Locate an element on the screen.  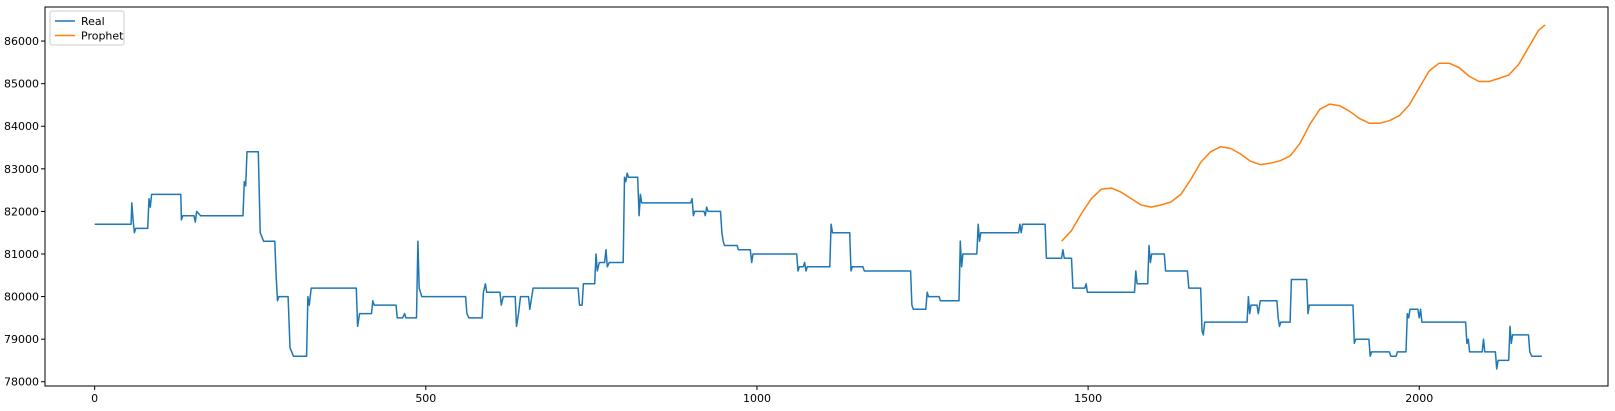
legend-box is located at coordinates (87, 28).